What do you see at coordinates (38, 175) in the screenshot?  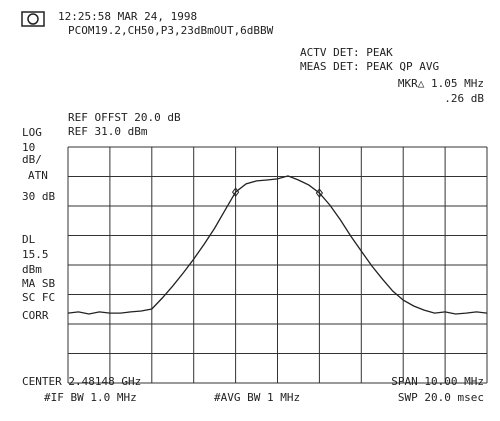 I see `left-label: ATN` at bounding box center [38, 175].